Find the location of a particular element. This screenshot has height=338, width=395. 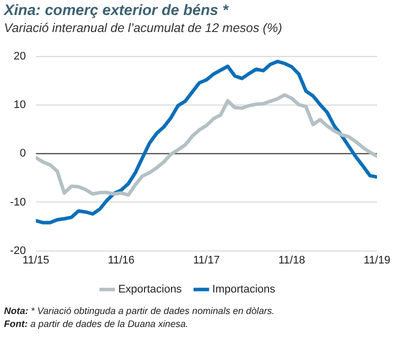

chart-subtitle: Variació interanual de l’acumulat de 12 mesos (%) is located at coordinates (143, 28).